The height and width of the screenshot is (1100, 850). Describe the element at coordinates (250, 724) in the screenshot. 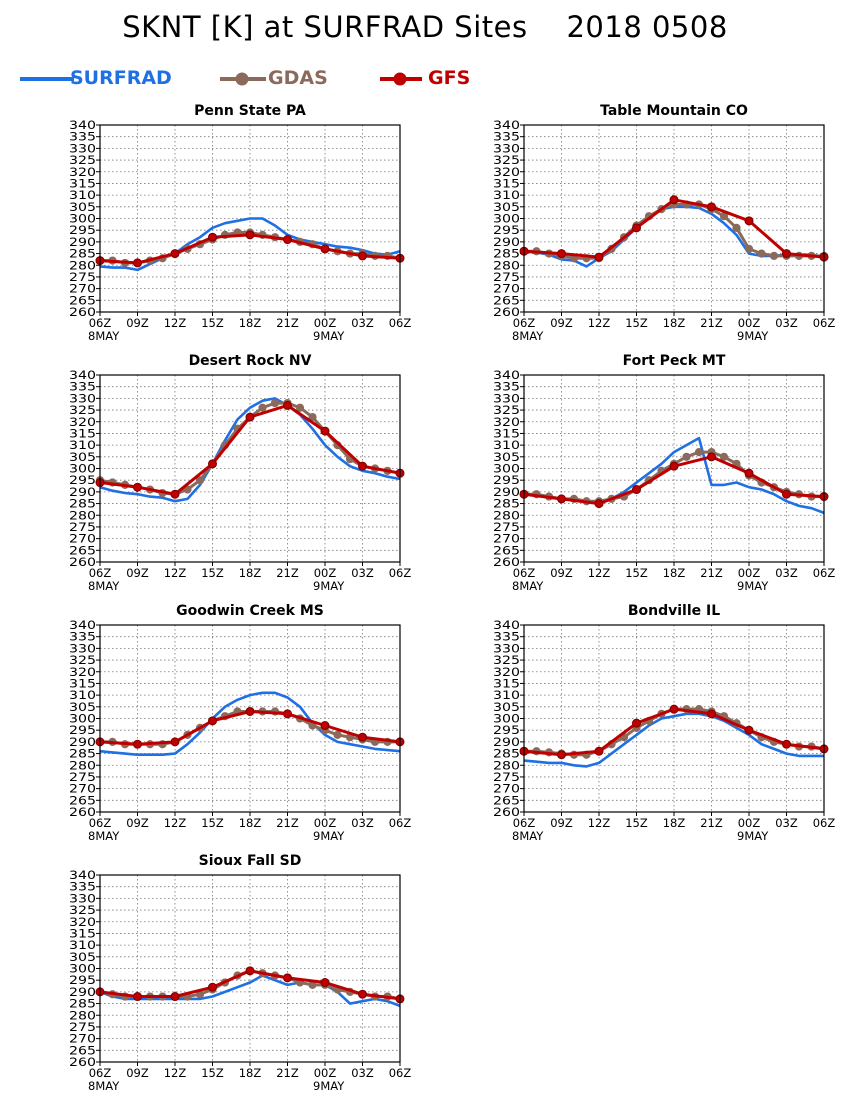

I see `series-line-surfrad` at that location.